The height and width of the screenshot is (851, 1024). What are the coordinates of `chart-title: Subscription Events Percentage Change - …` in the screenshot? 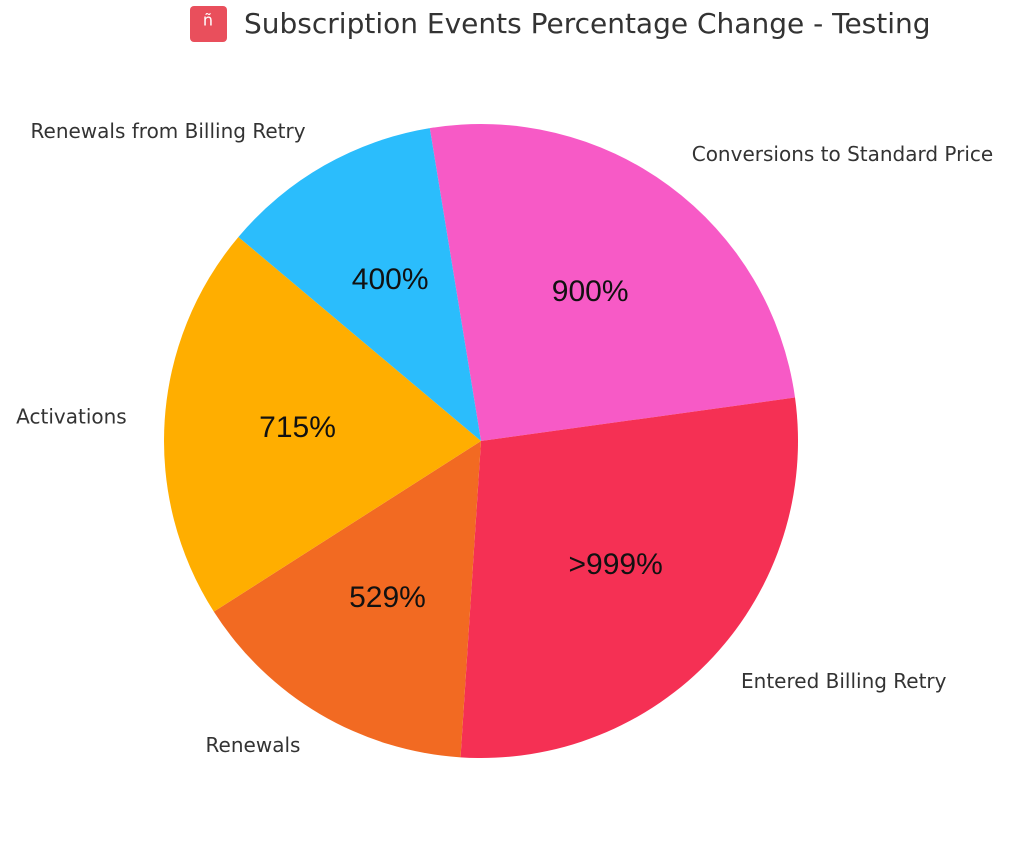 It's located at (587, 23).